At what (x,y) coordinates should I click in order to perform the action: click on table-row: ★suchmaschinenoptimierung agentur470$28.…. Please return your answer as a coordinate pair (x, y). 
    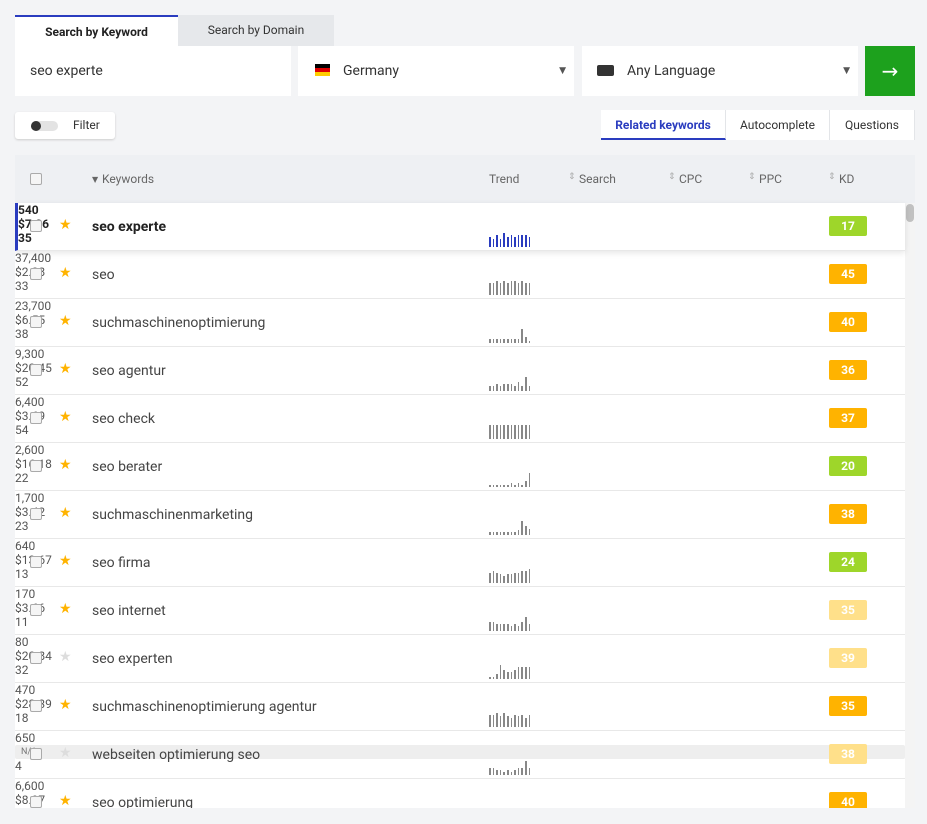
    Looking at the image, I should click on (460, 707).